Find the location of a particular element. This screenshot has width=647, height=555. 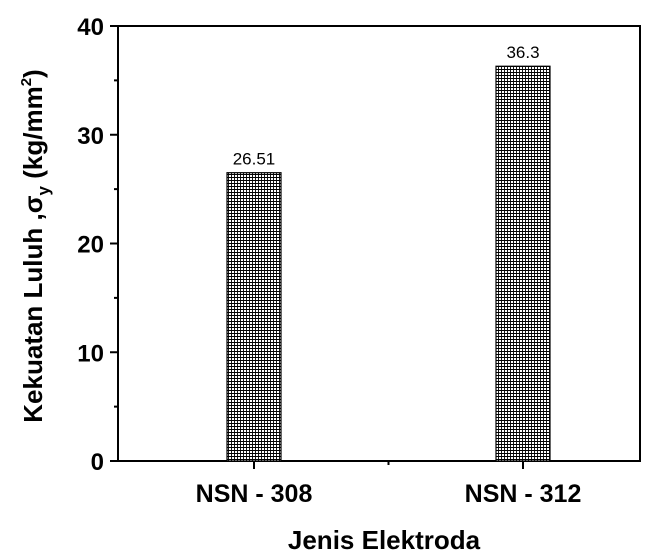

y-tick-label: 10 is located at coordinates (90, 353).